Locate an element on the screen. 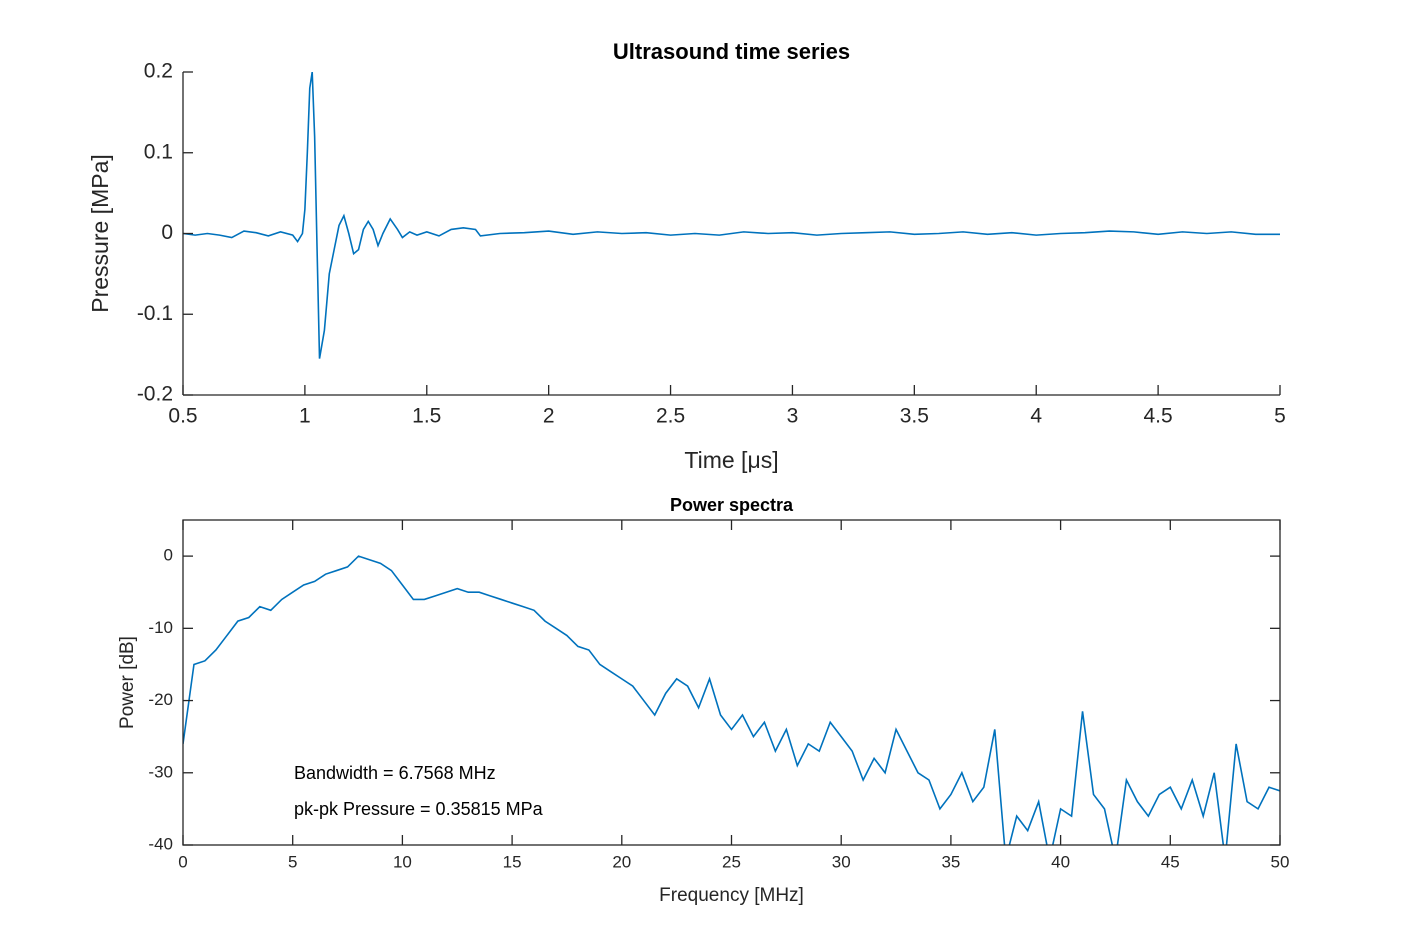 This screenshot has height=949, width=1416. x-tick-label: 15 is located at coordinates (512, 861).